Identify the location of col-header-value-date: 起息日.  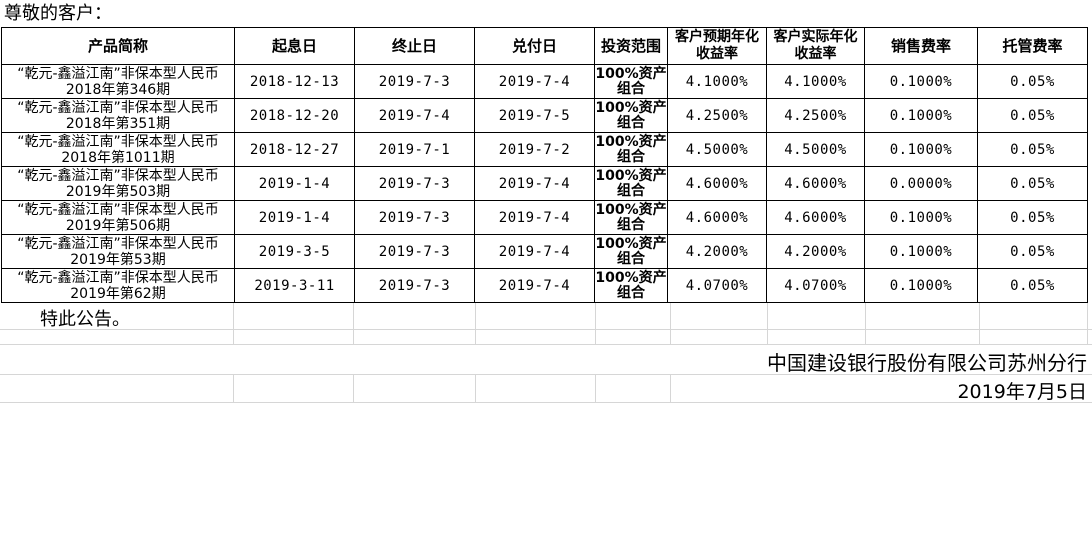
(294, 46).